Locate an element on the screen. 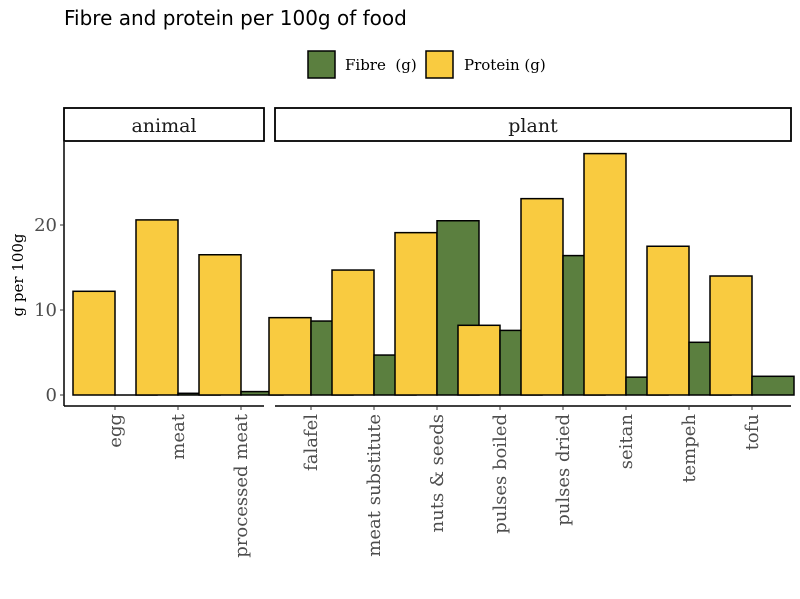 This screenshot has width=800, height=599. bar-protein-tempeh is located at coordinates (668, 320).